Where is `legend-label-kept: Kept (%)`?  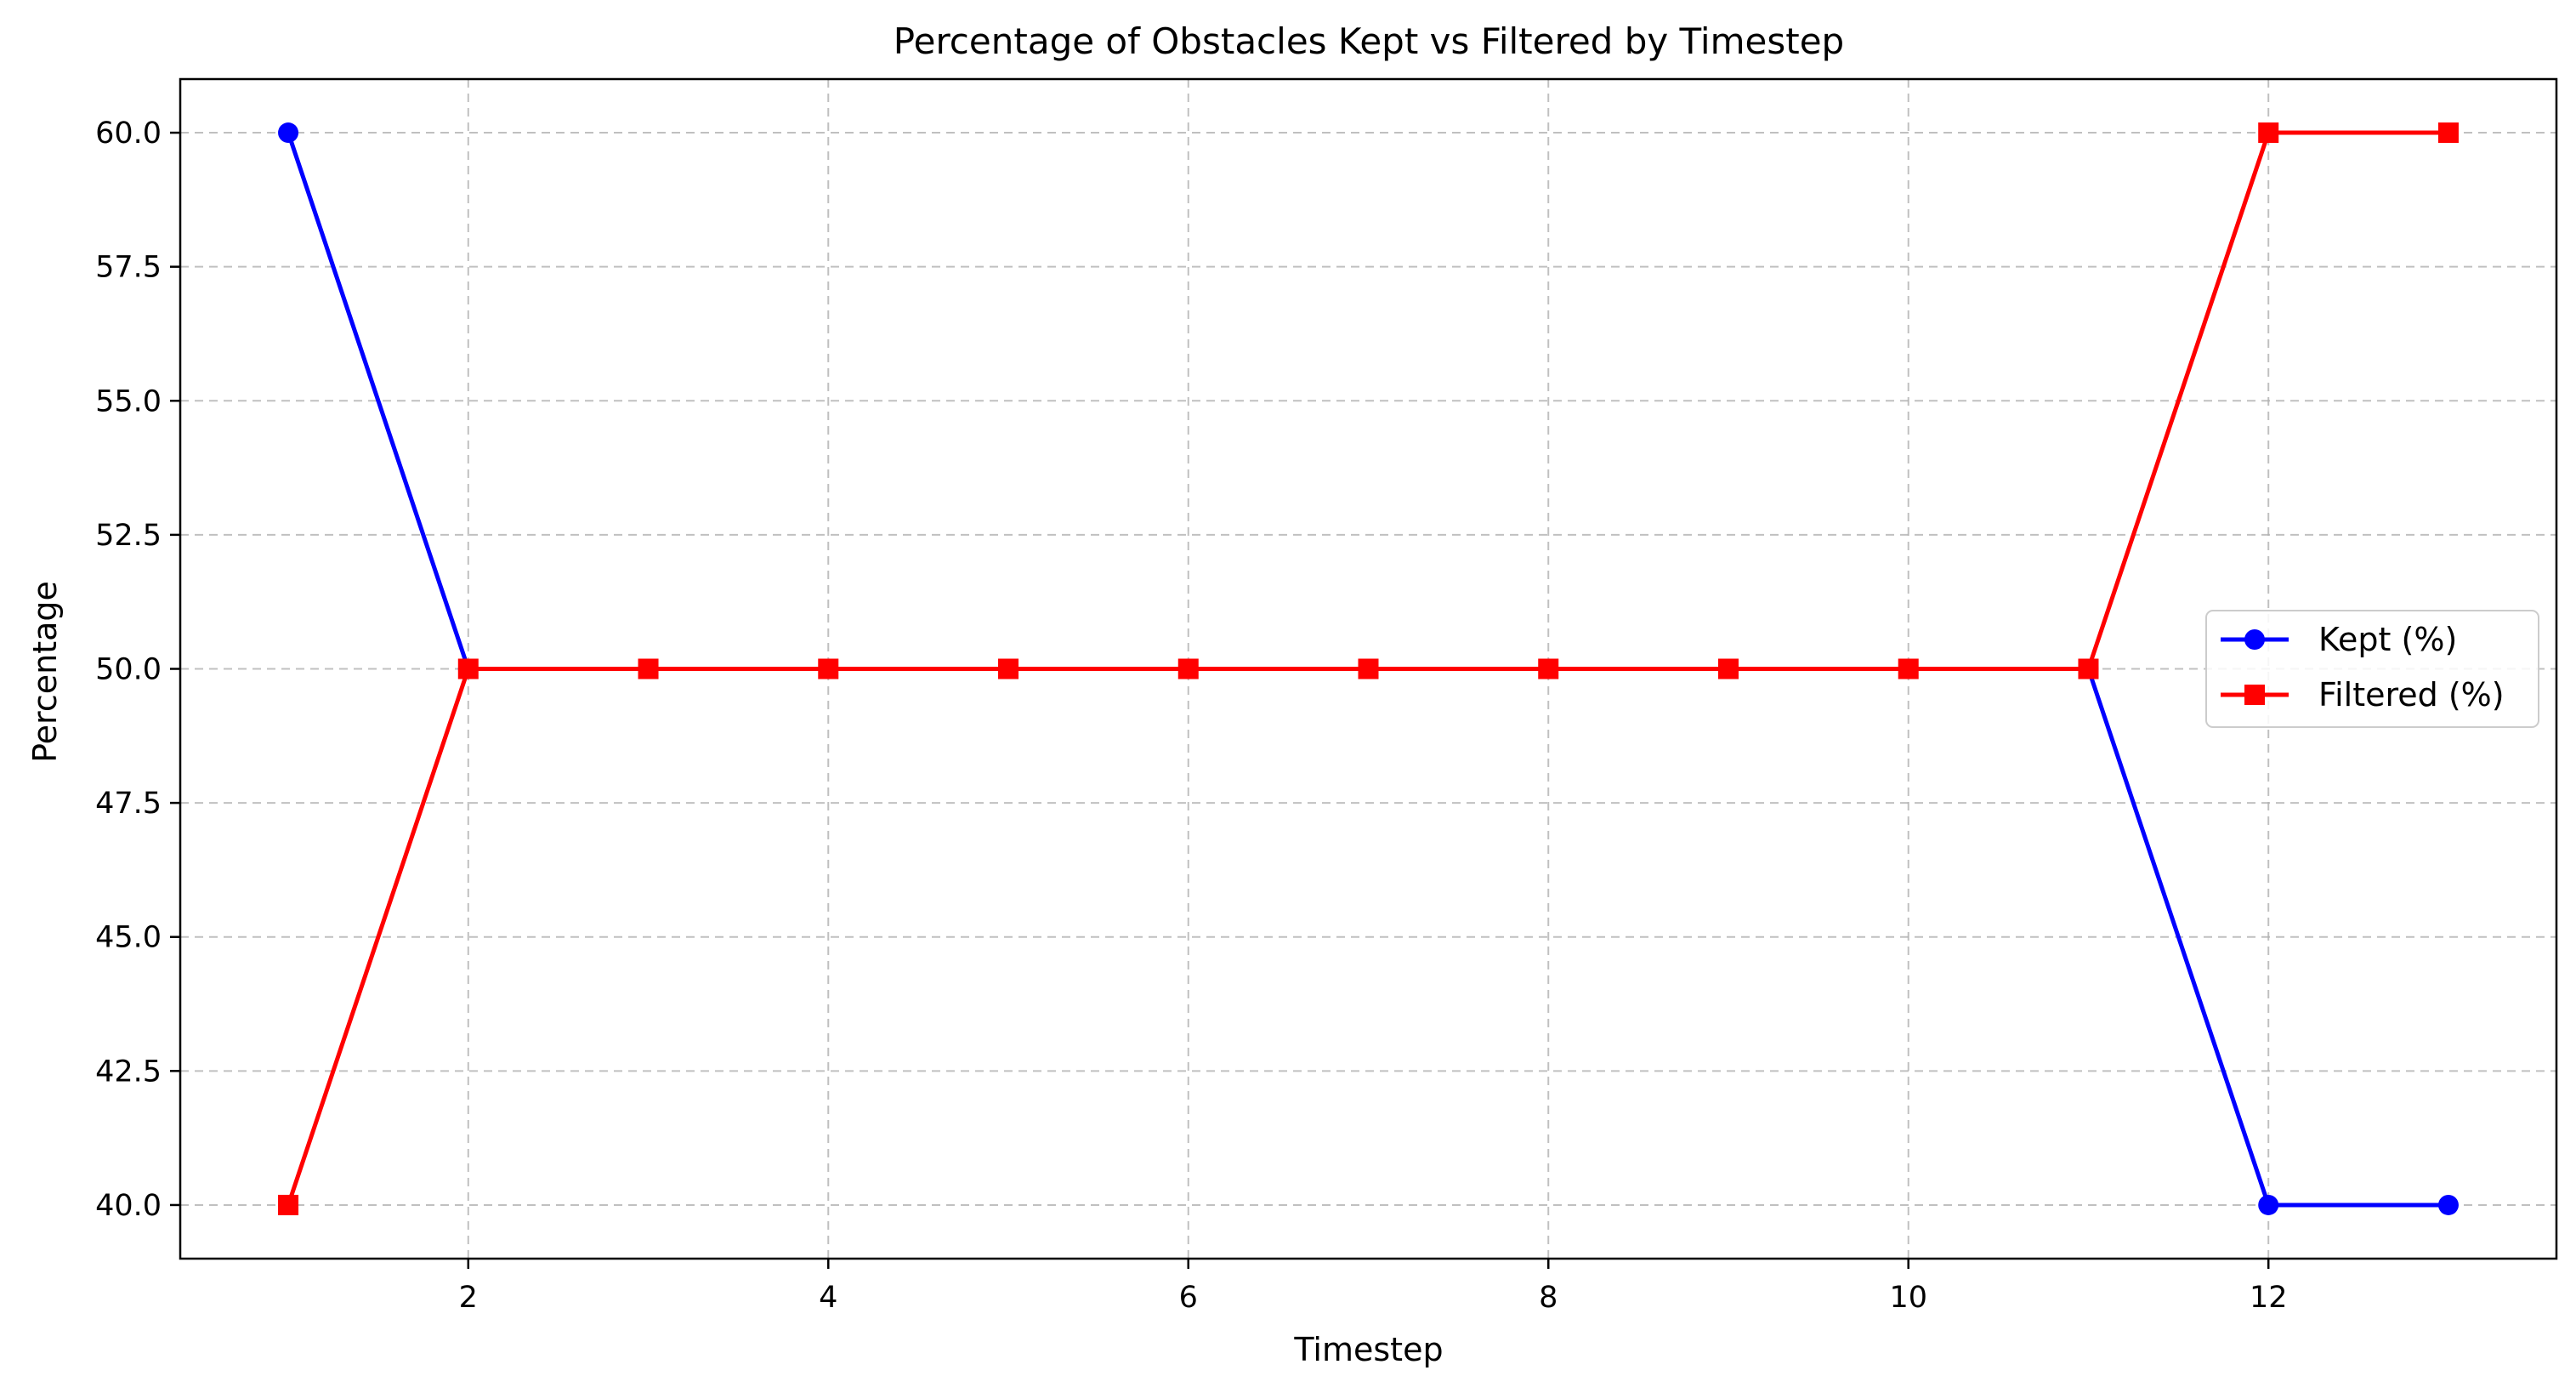
legend-label-kept: Kept (%) is located at coordinates (2388, 639).